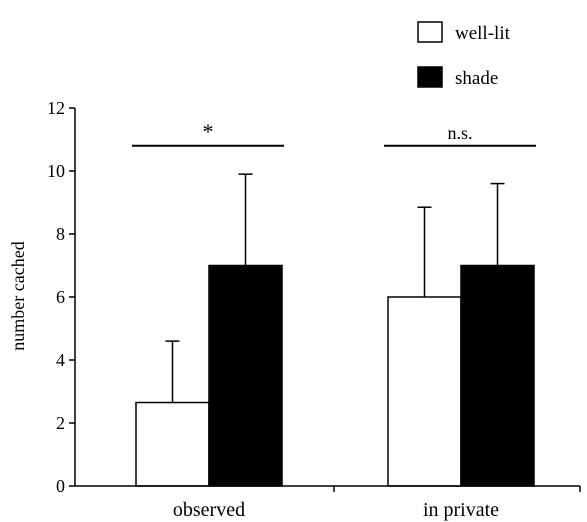 The image size is (587, 522). I want to click on y-tick-label: 8, so click(60, 234).